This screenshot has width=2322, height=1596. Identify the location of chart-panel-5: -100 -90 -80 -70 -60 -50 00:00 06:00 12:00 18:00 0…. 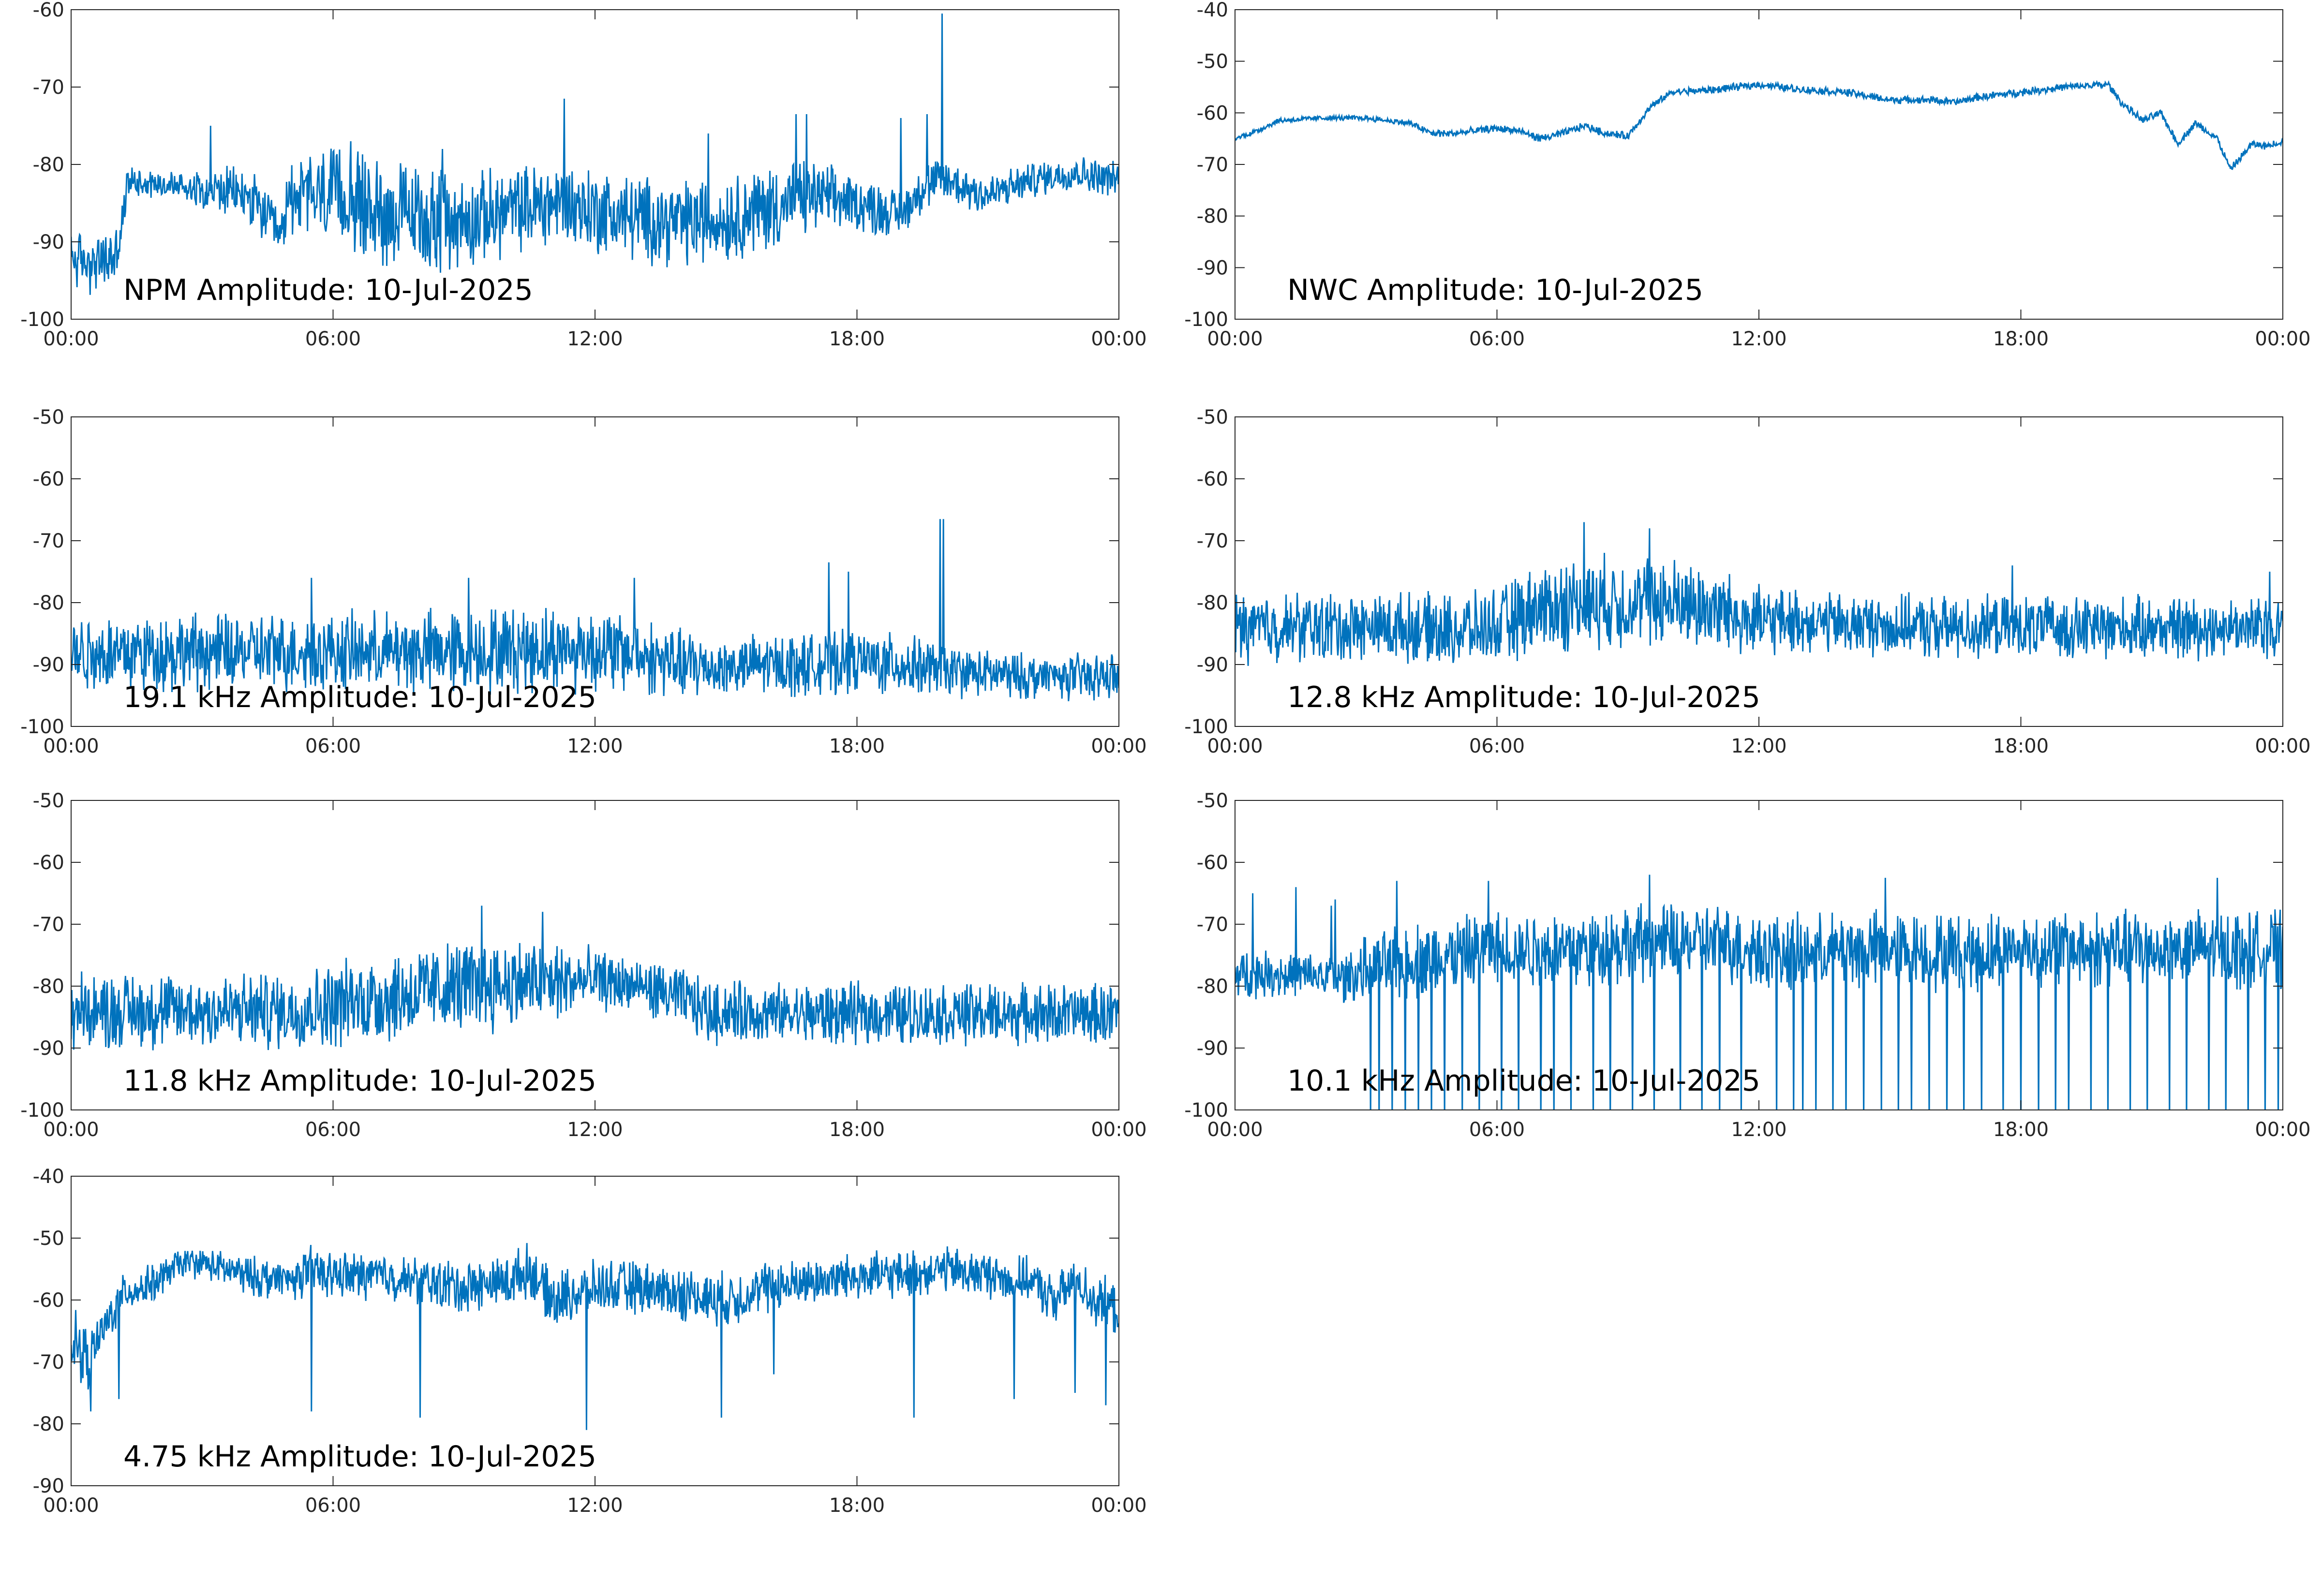
(583, 965).